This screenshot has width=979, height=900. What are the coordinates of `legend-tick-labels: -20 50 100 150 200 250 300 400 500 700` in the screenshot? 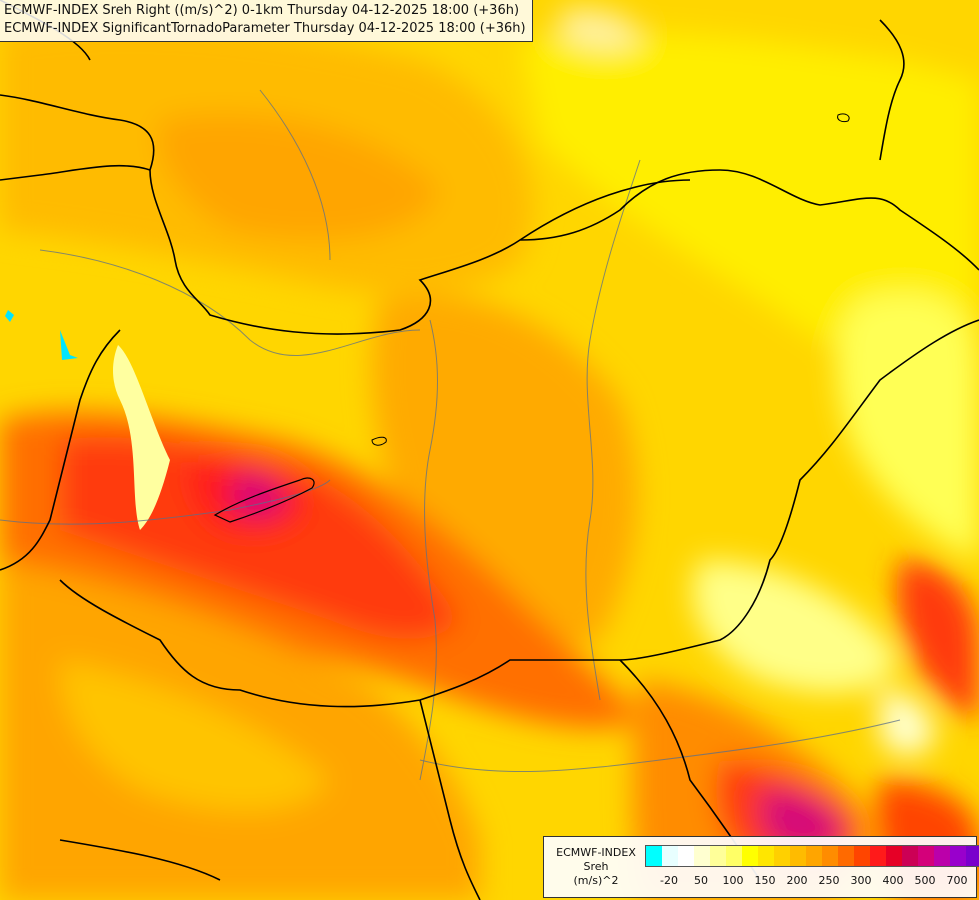 It's located at (807, 882).